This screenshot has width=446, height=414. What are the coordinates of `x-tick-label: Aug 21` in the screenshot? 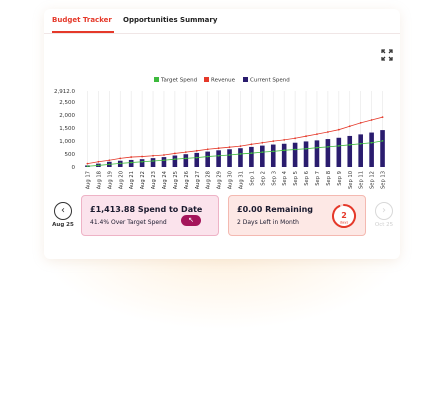 It's located at (132, 180).